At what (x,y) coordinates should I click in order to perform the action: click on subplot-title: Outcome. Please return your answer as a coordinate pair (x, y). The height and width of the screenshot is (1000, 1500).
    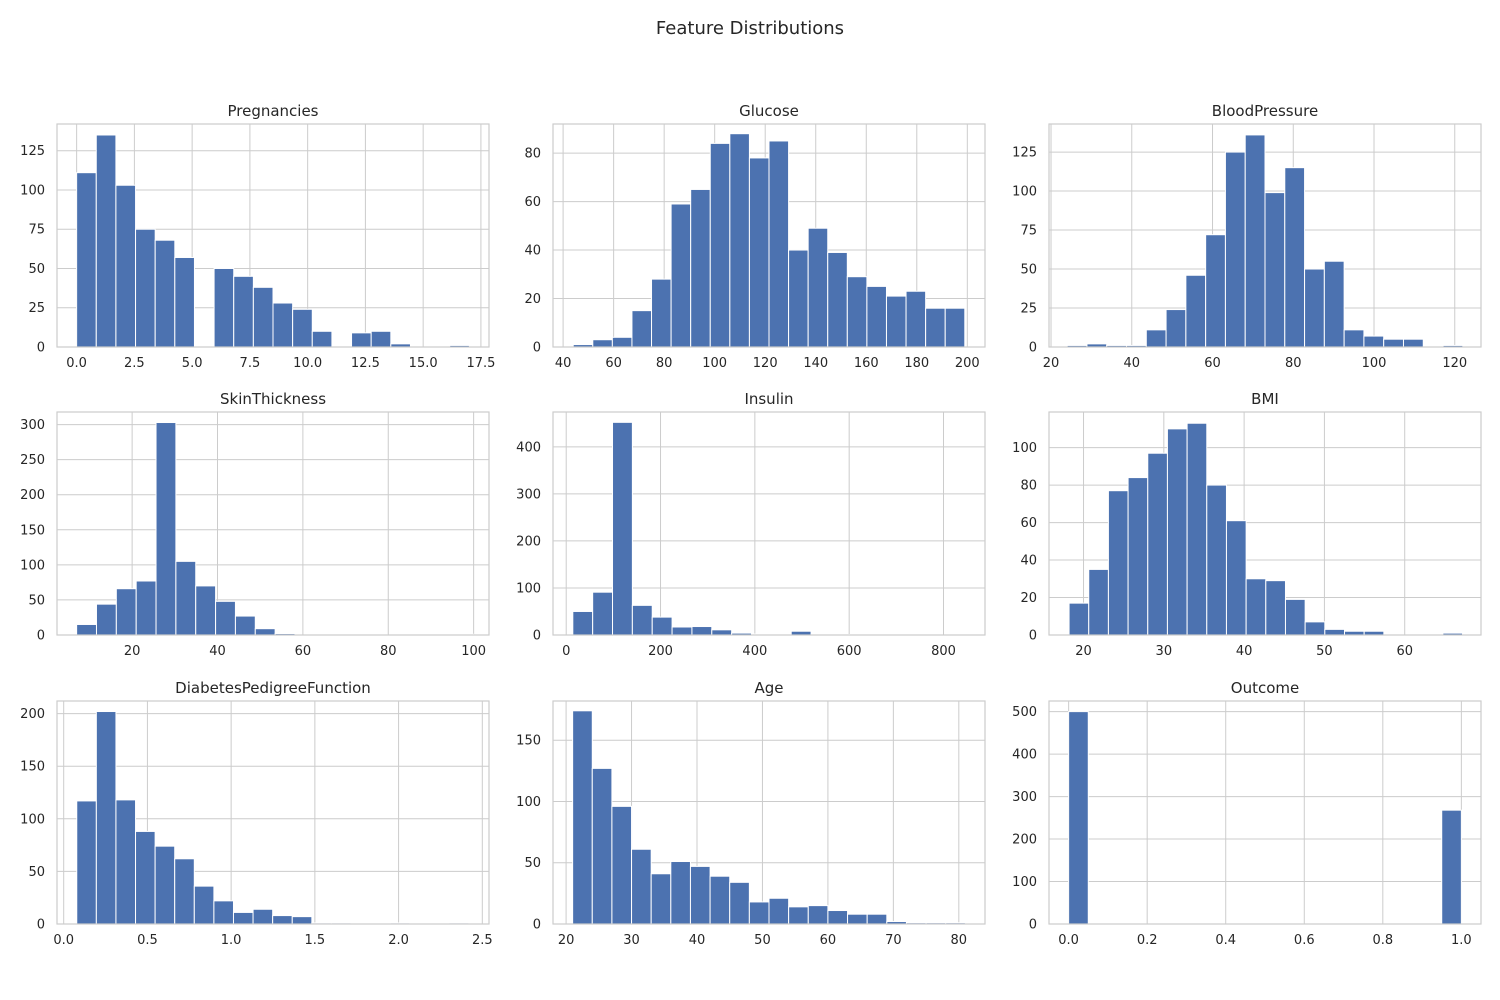
    Looking at the image, I should click on (1265, 688).